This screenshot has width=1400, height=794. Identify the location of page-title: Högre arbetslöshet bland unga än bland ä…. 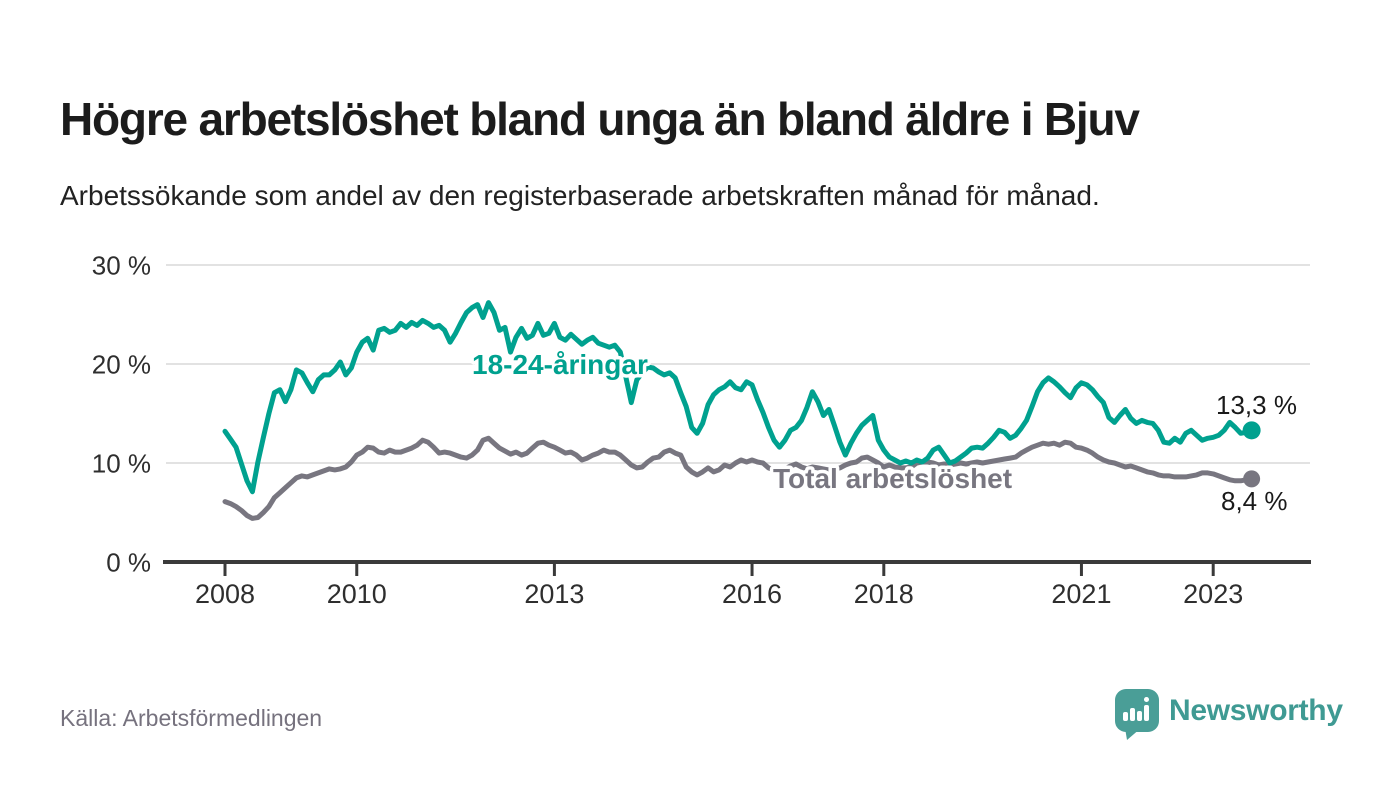
(600, 118).